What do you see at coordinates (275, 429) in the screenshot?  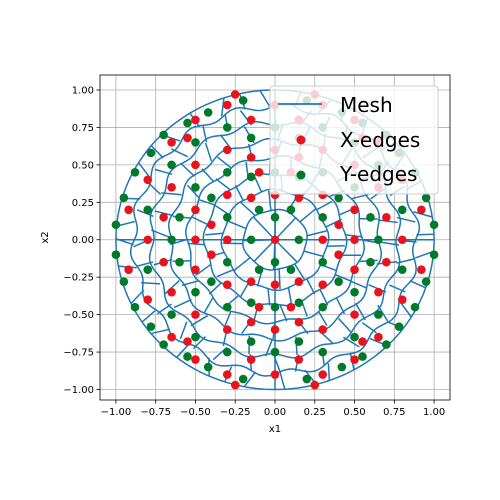 I see `x-axis-label: x1` at bounding box center [275, 429].